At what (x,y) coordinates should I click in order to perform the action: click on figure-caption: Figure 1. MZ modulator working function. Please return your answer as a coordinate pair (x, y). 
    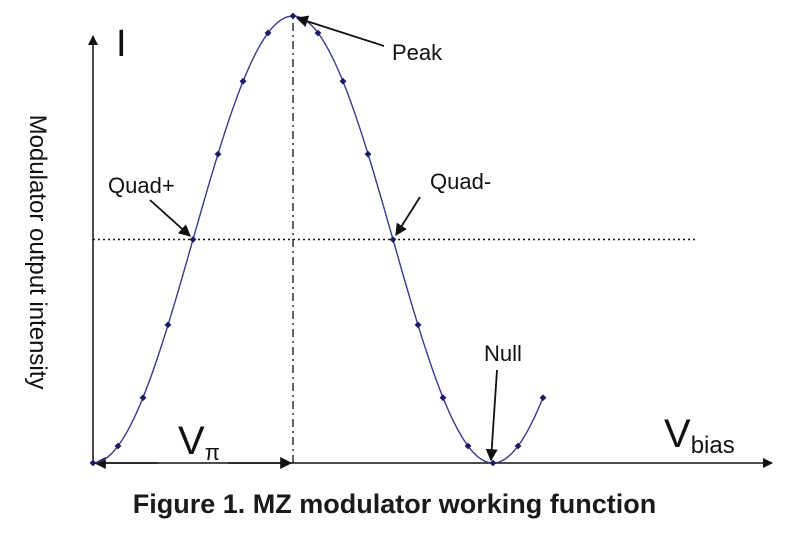
    Looking at the image, I should click on (394, 504).